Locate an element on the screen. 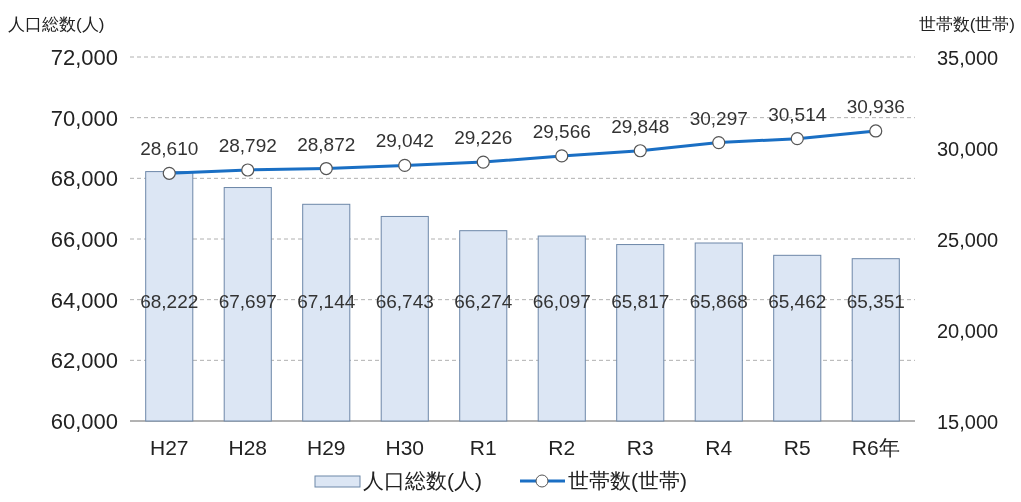 The height and width of the screenshot is (502, 1021). x-tick-label: R5 is located at coordinates (797, 447).